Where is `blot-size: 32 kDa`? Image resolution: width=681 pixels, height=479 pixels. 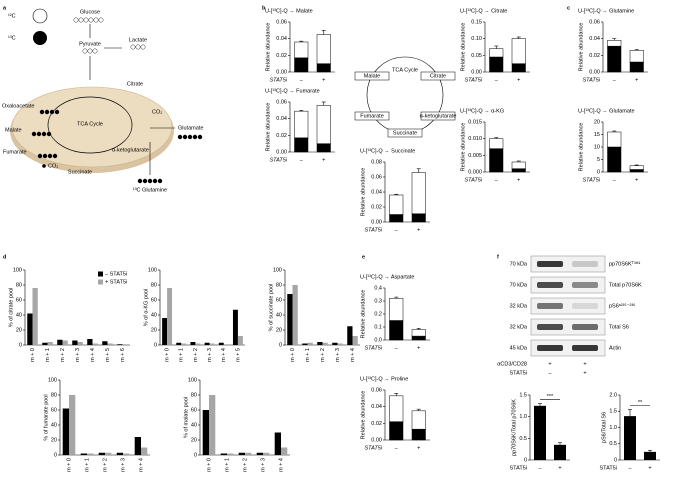
blot-size: 32 kDa is located at coordinates (519, 327).